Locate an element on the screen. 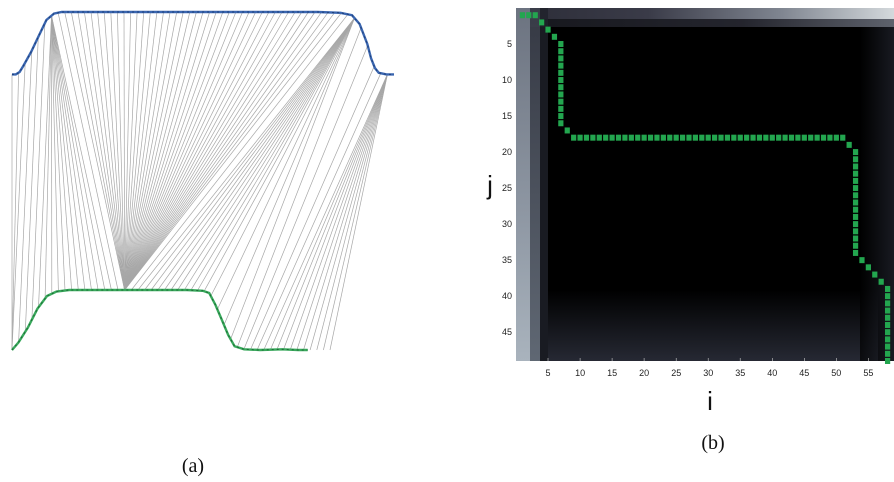 Image resolution: width=894 pixels, height=482 pixels. x-tick-label: 50 is located at coordinates (836, 373).